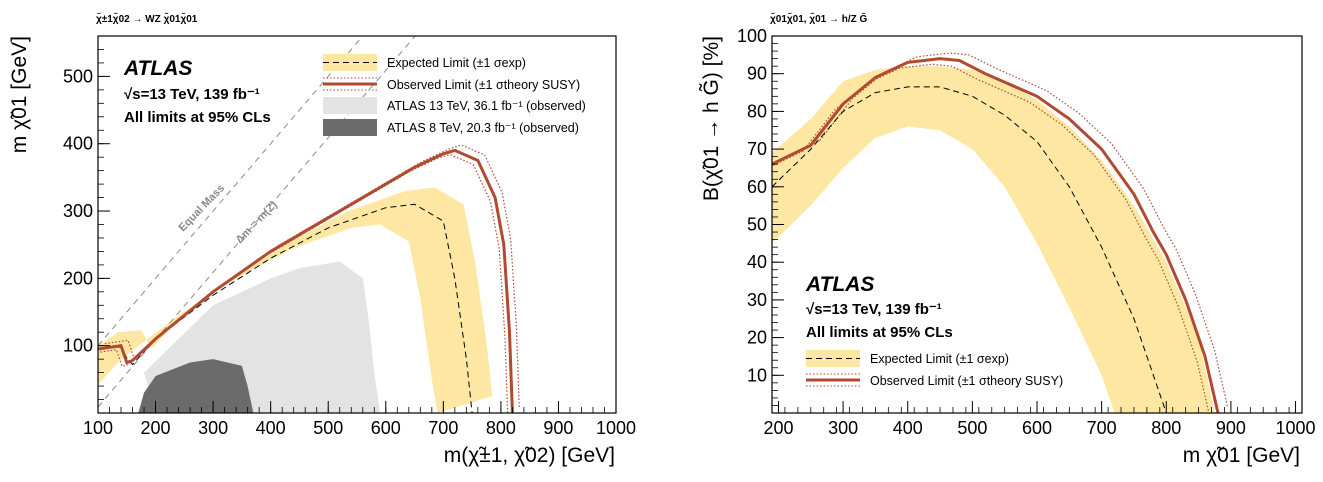 The image size is (1323, 482). What do you see at coordinates (908, 428) in the screenshot?
I see `right-x-tick-label: 400` at bounding box center [908, 428].